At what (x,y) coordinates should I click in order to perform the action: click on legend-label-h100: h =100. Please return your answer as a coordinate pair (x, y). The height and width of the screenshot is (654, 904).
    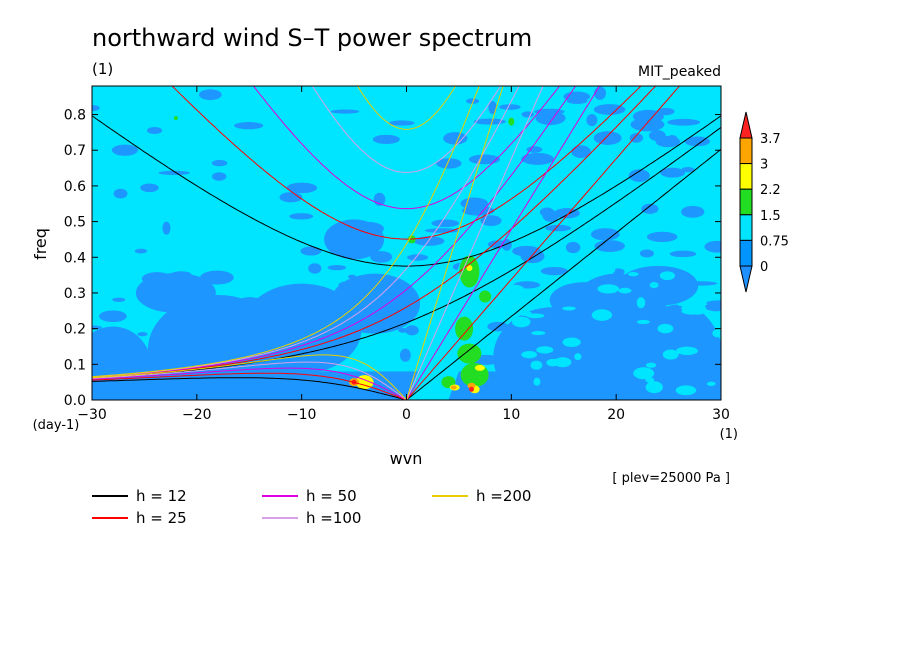
    Looking at the image, I should click on (333, 518).